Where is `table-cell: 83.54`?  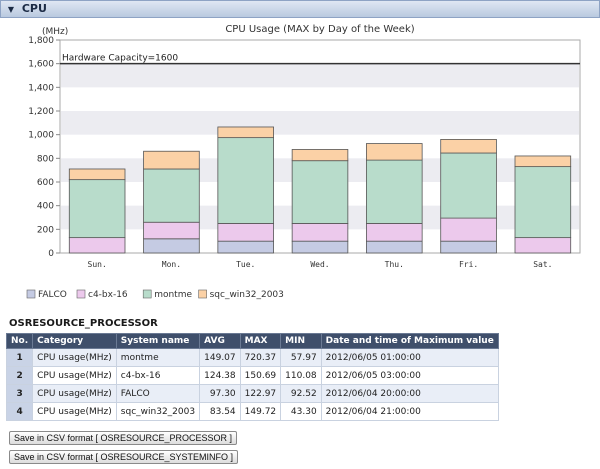 table-cell: 83.54 is located at coordinates (220, 411).